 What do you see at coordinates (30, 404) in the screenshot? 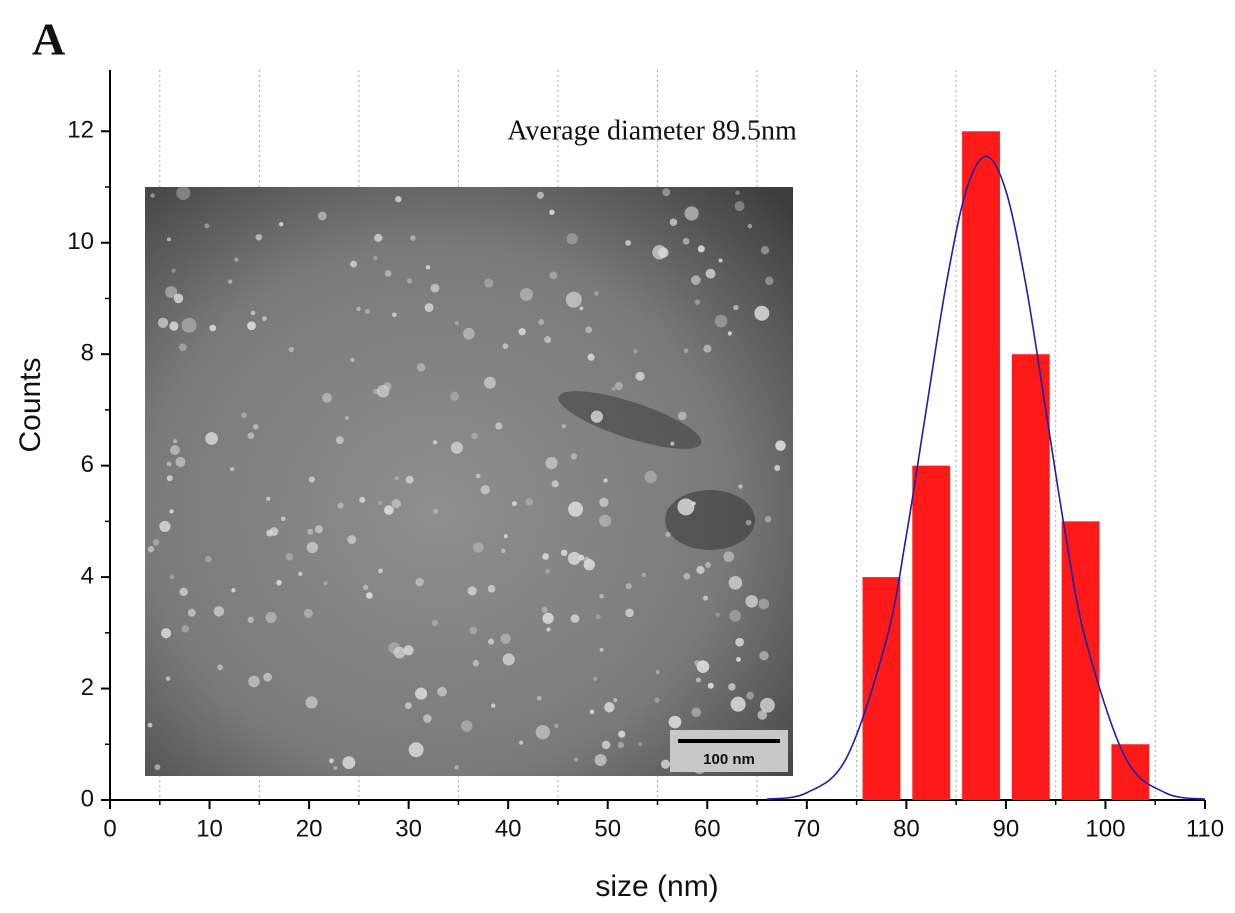
I see `y-axis-label: Counts` at bounding box center [30, 404].